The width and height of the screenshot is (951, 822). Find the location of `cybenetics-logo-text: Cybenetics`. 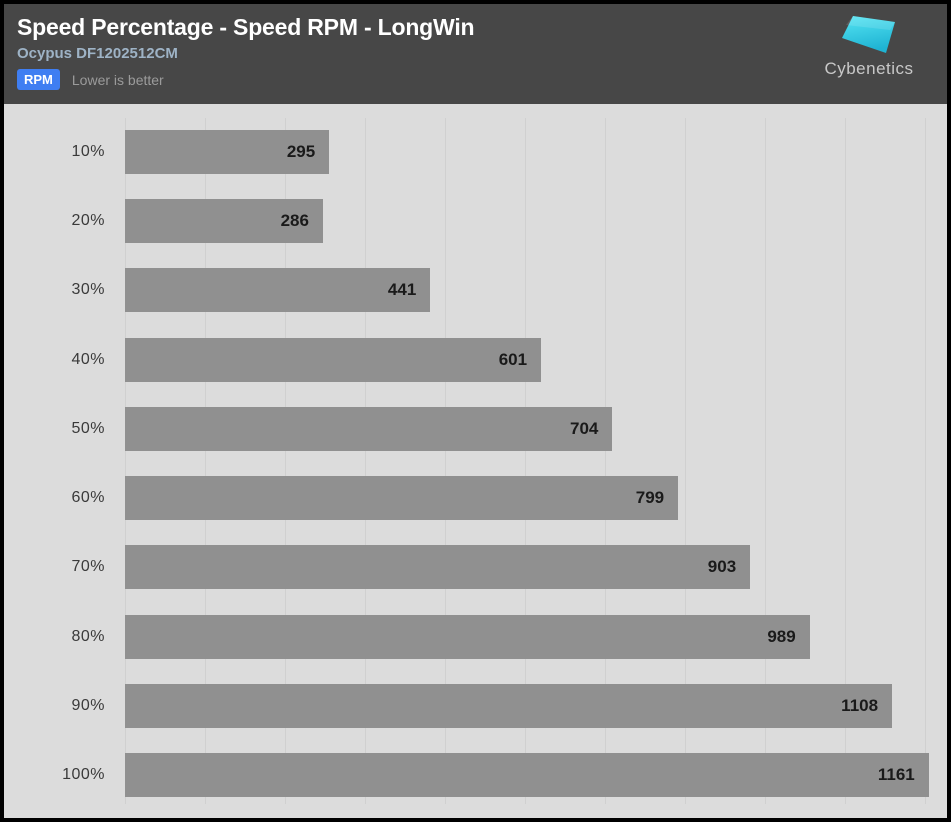

cybenetics-logo-text: Cybenetics is located at coordinates (869, 68).